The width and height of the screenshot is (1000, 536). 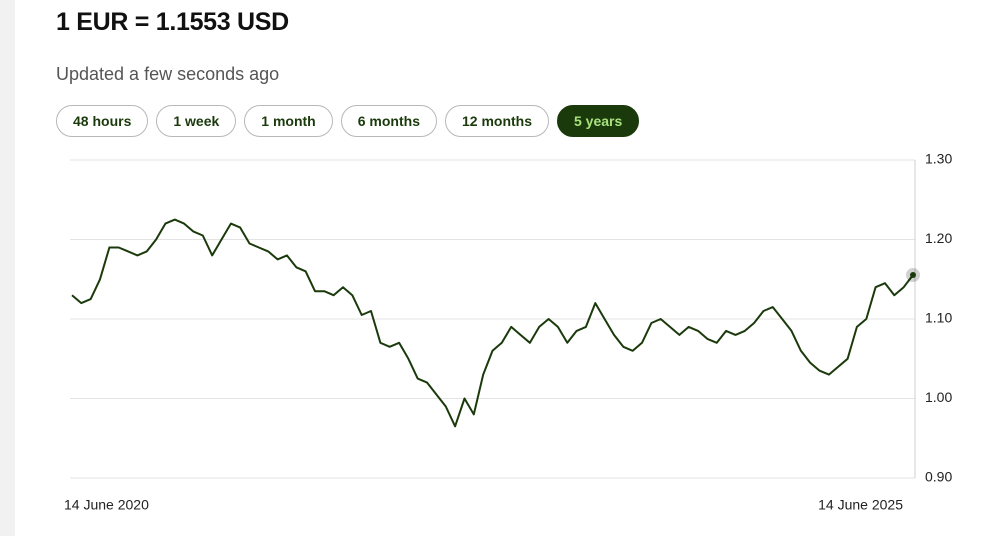 I want to click on y-tick-label: 1.00, so click(x=938, y=397).